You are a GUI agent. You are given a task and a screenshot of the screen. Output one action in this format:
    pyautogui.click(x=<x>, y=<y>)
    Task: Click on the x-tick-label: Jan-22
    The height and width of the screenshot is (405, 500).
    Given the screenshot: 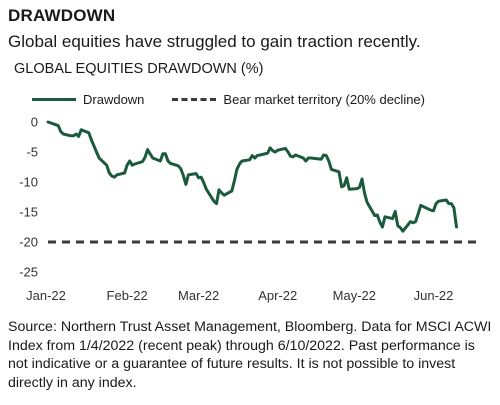 What is the action you would take?
    pyautogui.click(x=46, y=295)
    